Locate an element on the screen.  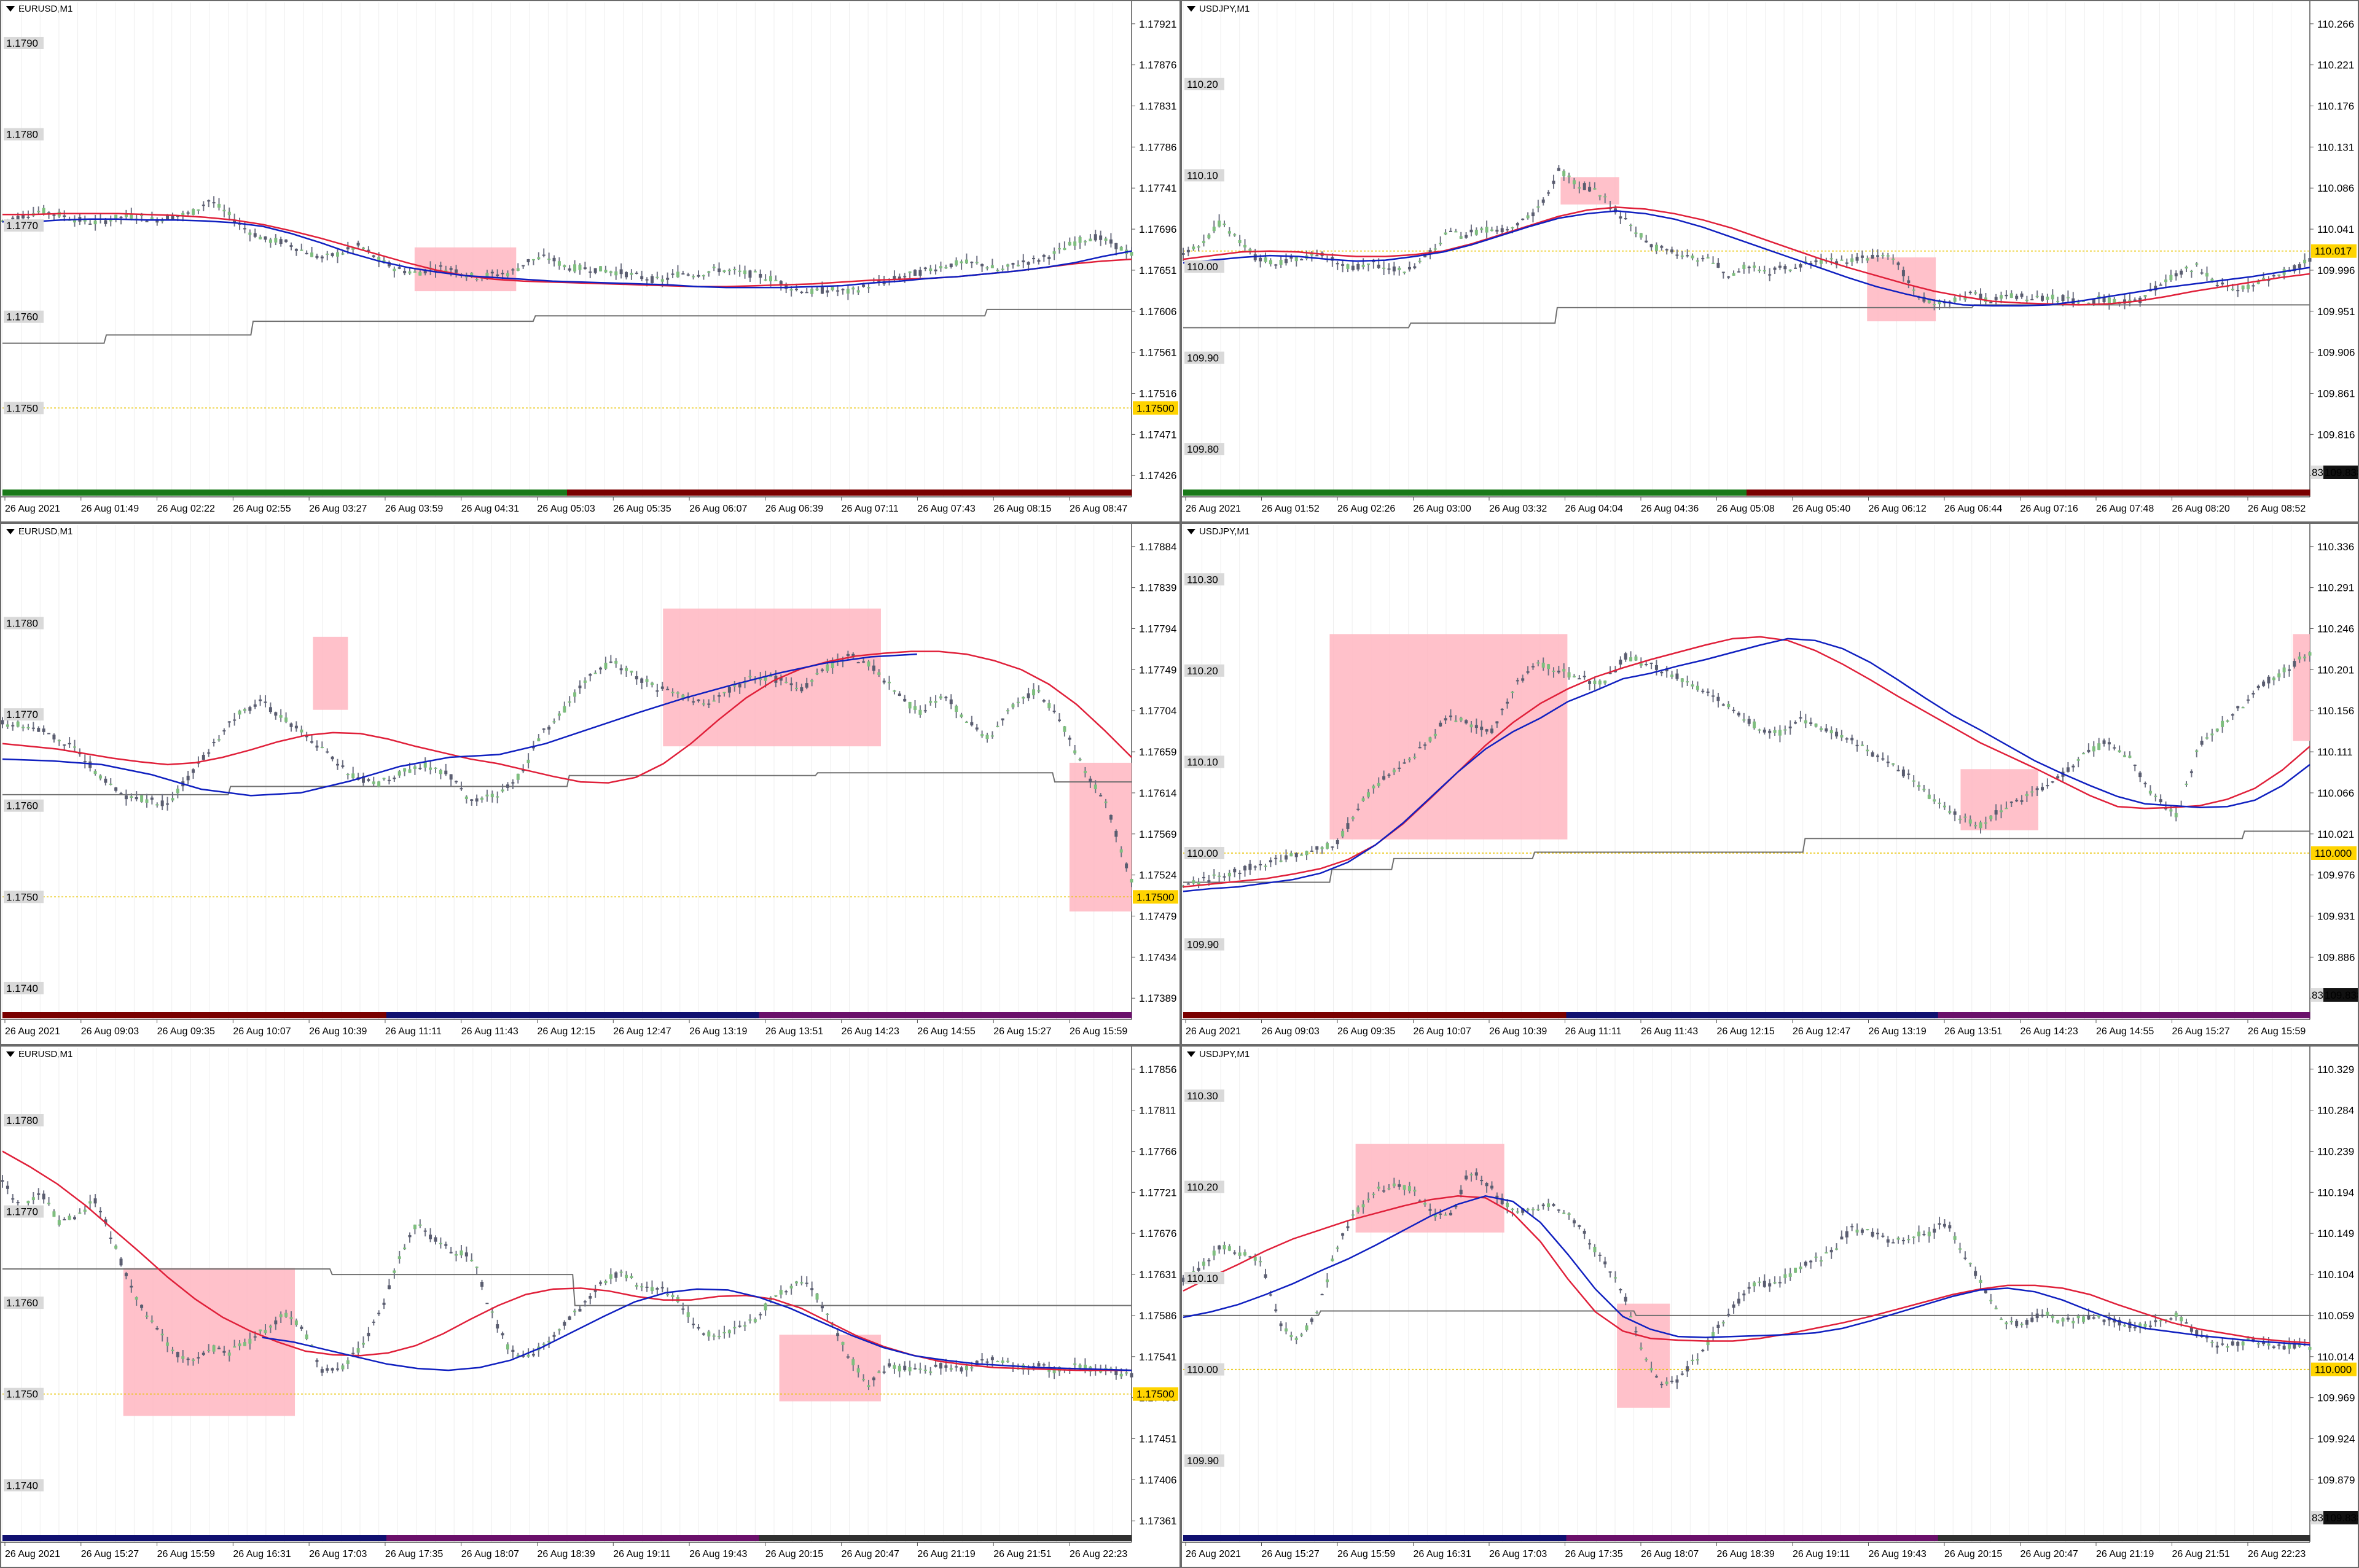
time-label: 26 Aug 02:26 is located at coordinates (1366, 509).